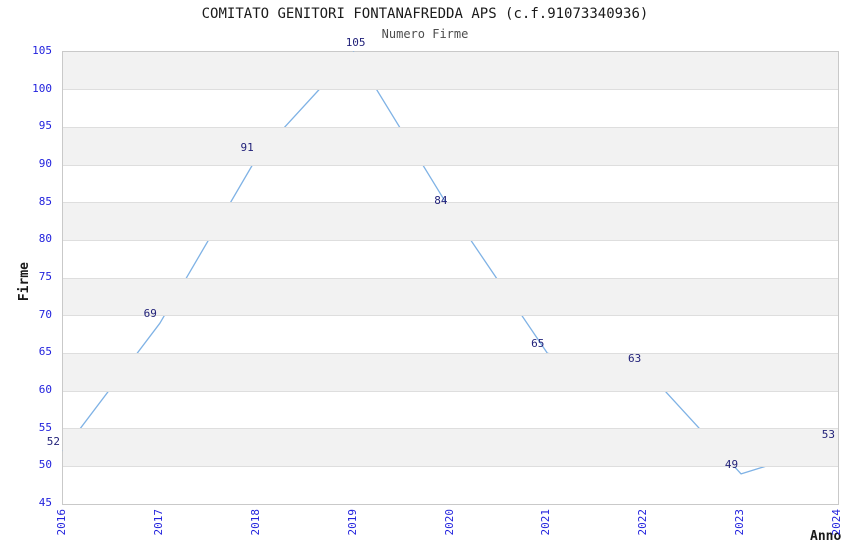  I want to click on data-point-label: 69, so click(150, 314).